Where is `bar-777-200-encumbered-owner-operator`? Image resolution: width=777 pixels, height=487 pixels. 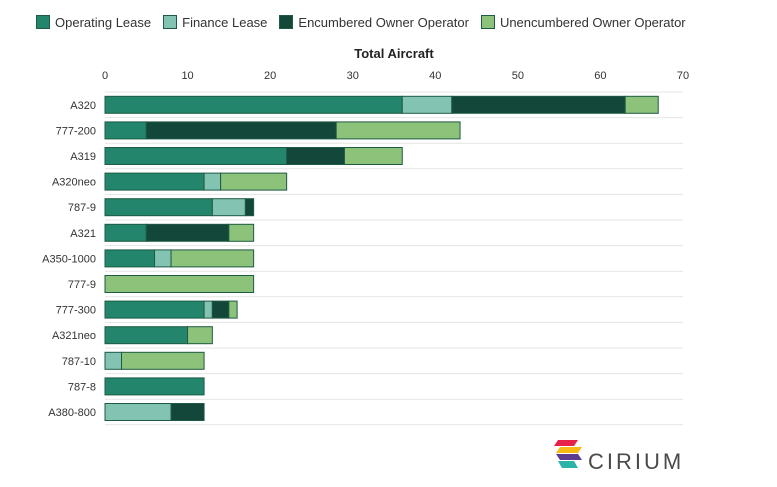
bar-777-200-encumbered-owner-operator is located at coordinates (241, 130).